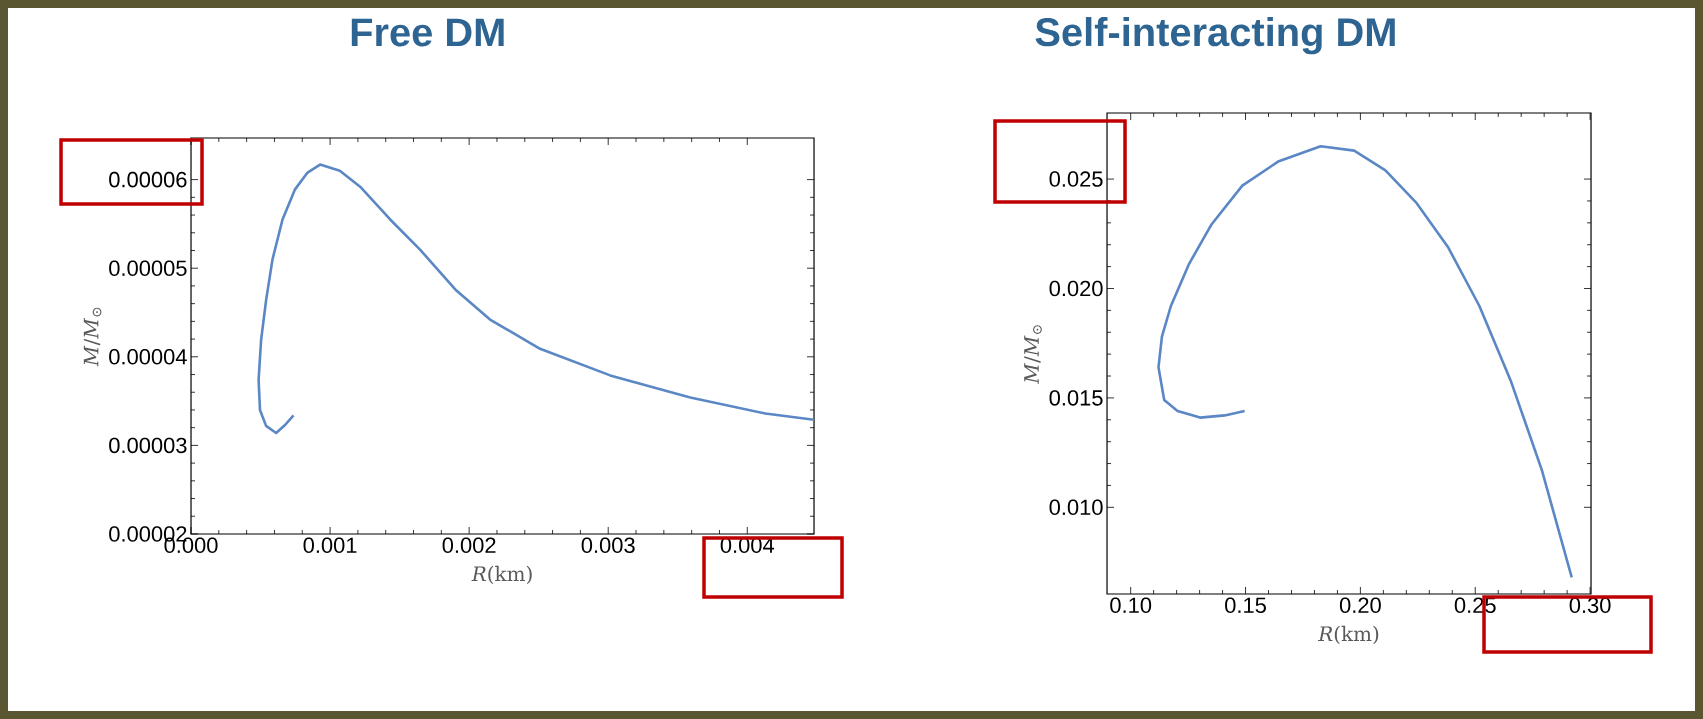 The width and height of the screenshot is (1703, 719). Describe the element at coordinates (330, 545) in the screenshot. I see `x-tick-label: 0.001` at that location.